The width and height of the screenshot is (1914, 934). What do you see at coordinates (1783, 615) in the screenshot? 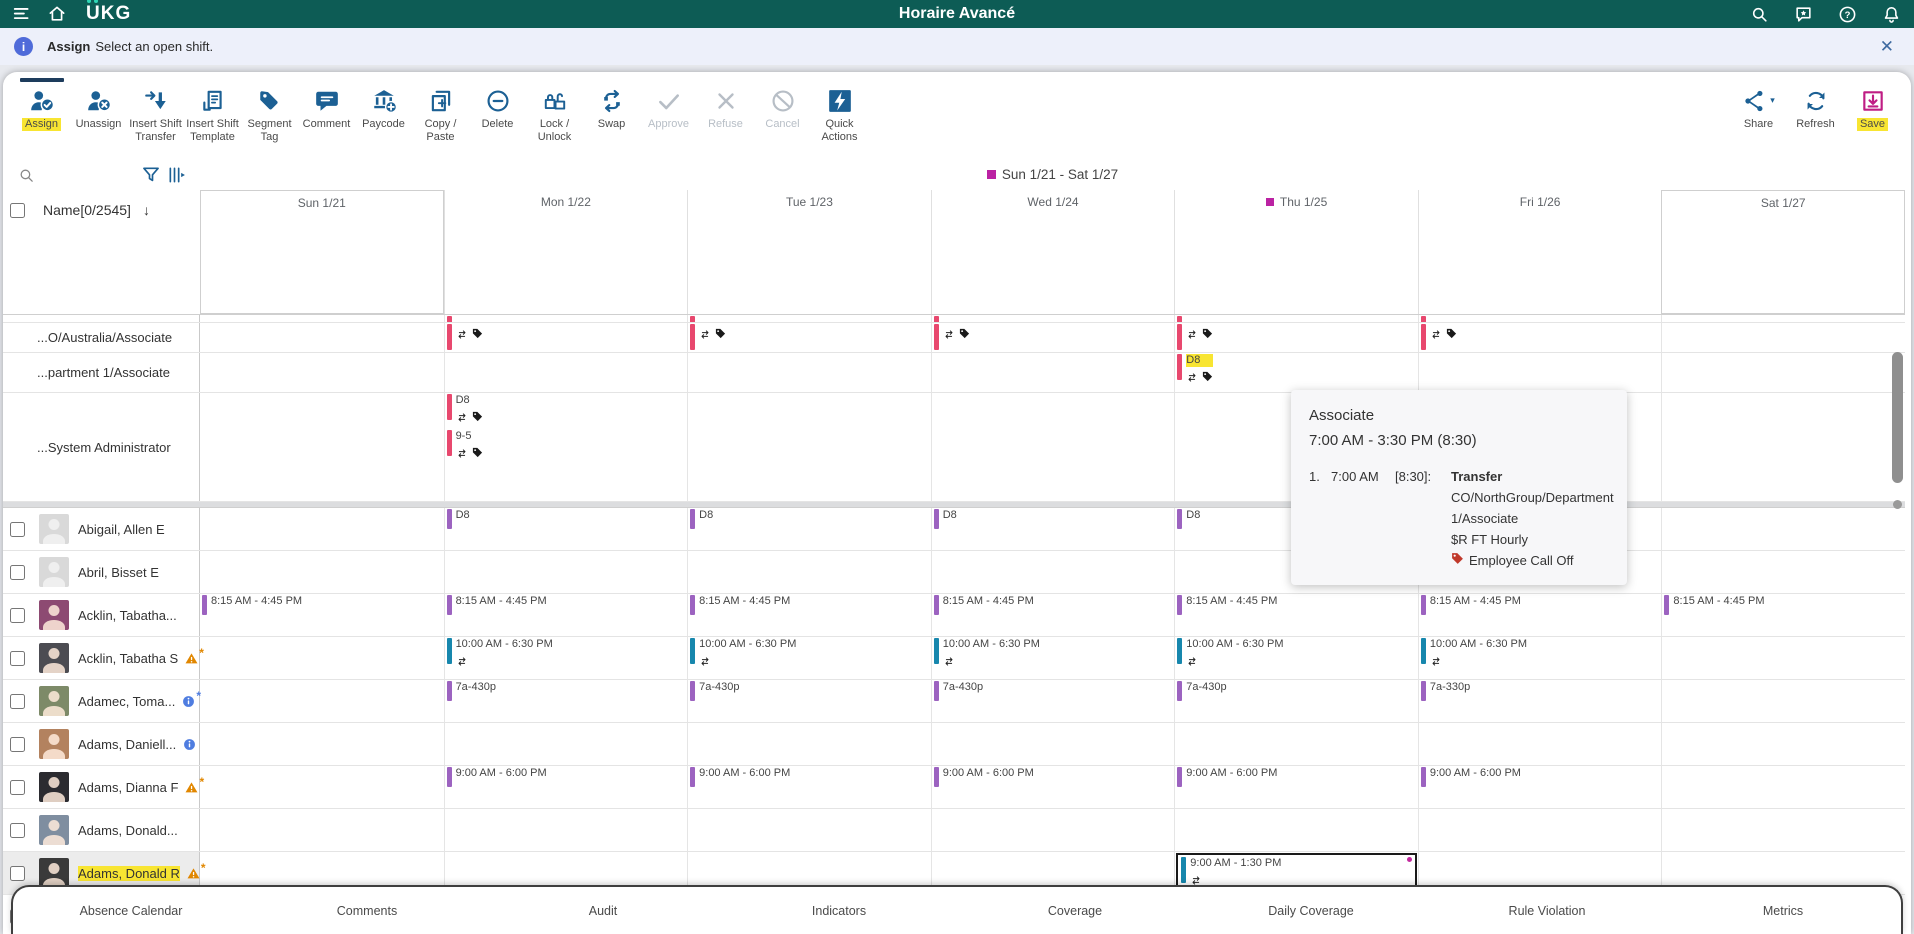
I see `schedule-cell-day6: 8:15 AM - 4:45 PM` at bounding box center [1783, 615].